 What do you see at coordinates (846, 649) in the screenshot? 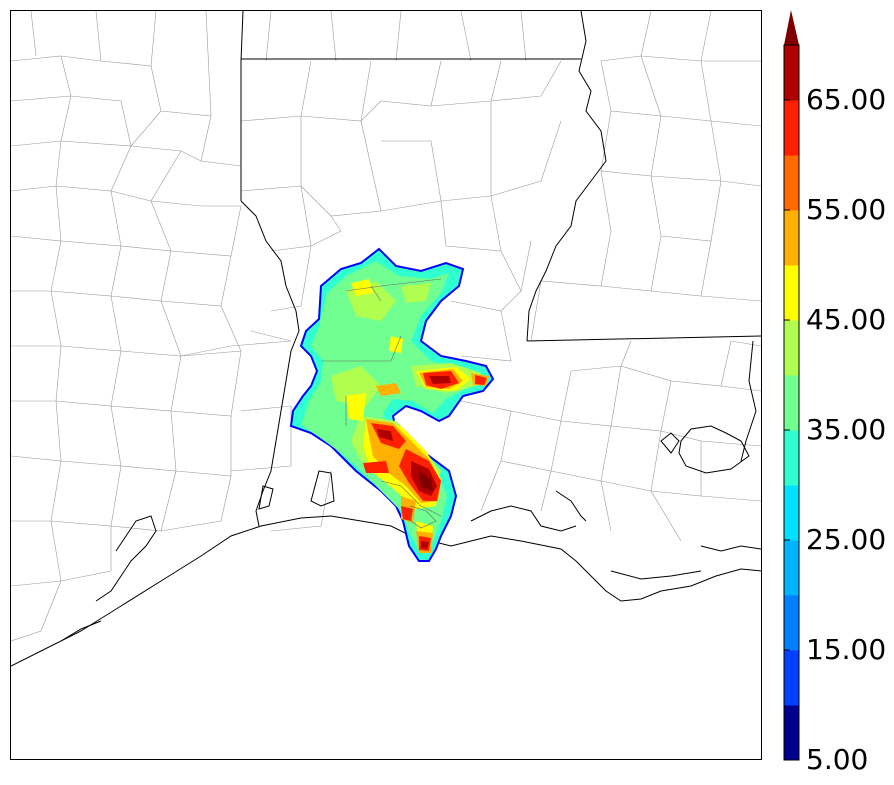
I see `colorbar-label-15: 15.00` at bounding box center [846, 649].